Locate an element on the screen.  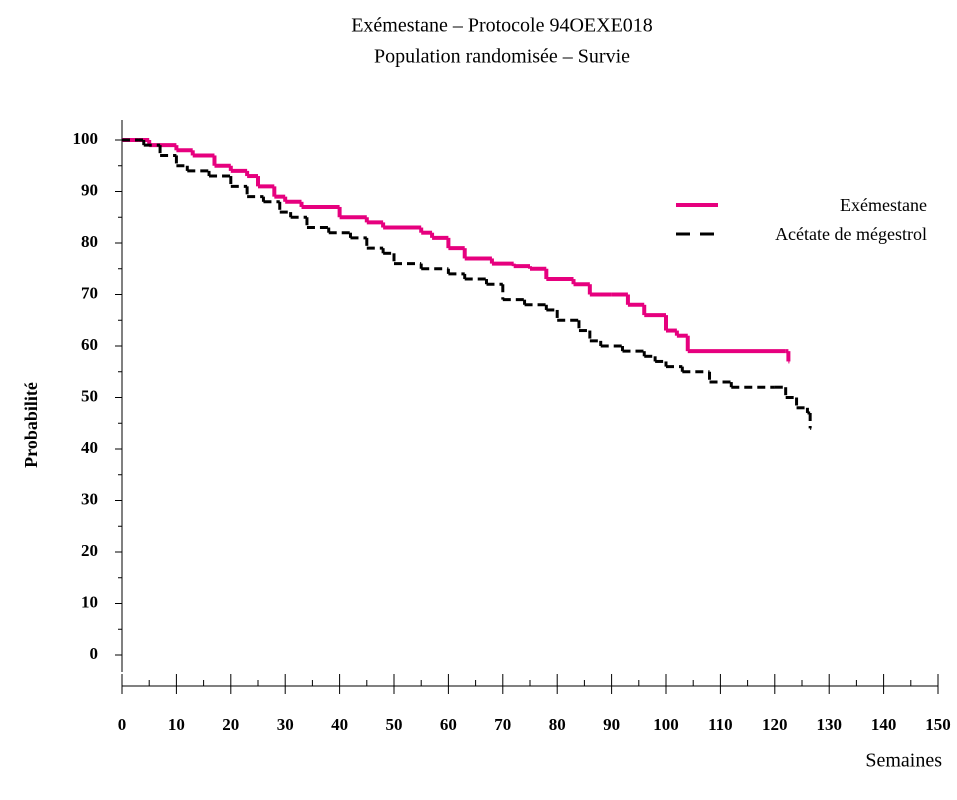
y-tick-label: 10 is located at coordinates (89, 601).